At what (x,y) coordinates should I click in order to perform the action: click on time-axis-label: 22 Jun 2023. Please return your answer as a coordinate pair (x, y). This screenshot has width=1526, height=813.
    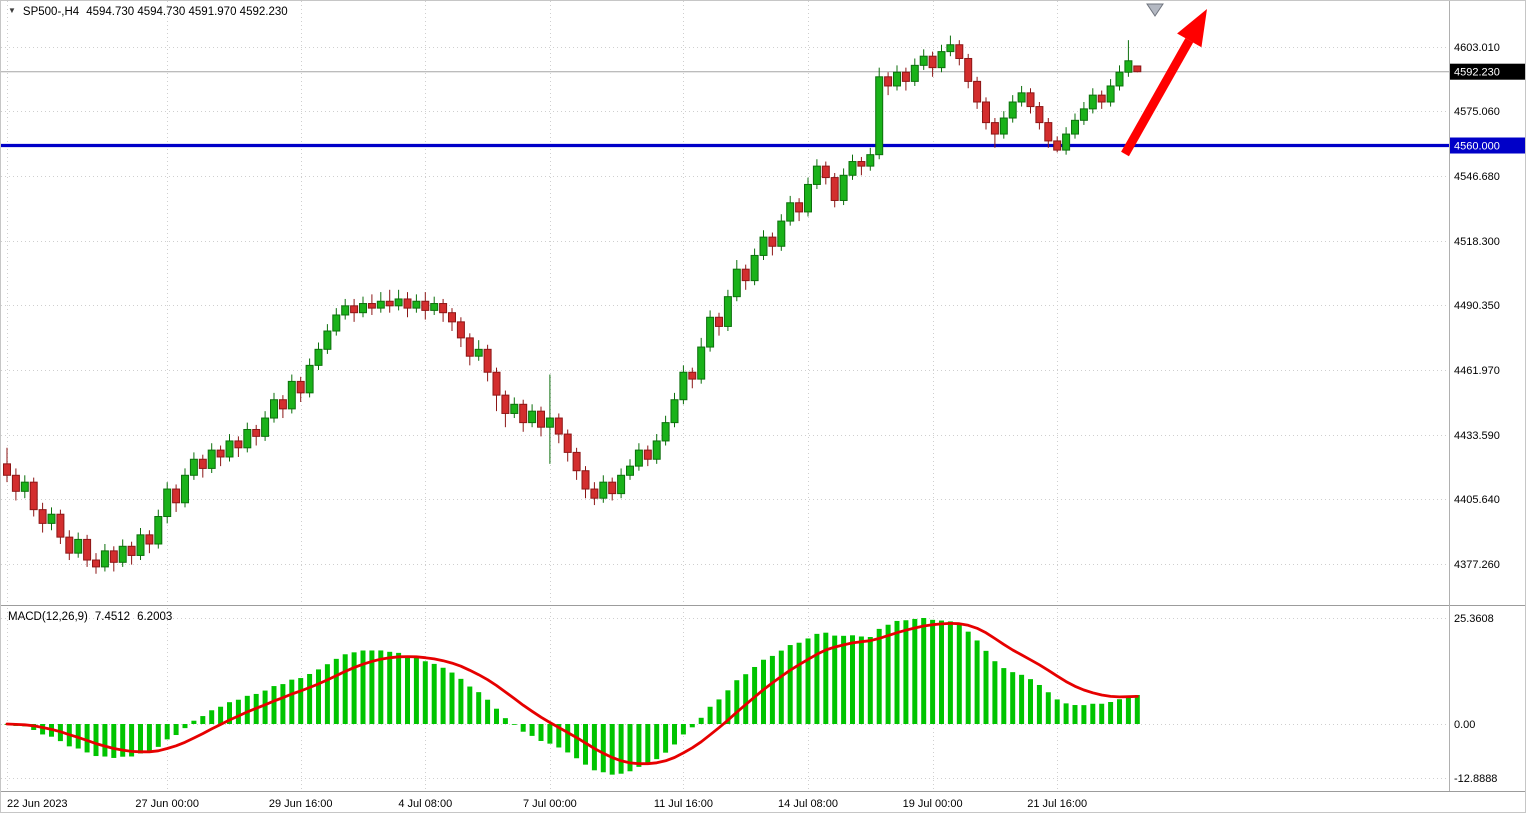
    Looking at the image, I should click on (37, 804).